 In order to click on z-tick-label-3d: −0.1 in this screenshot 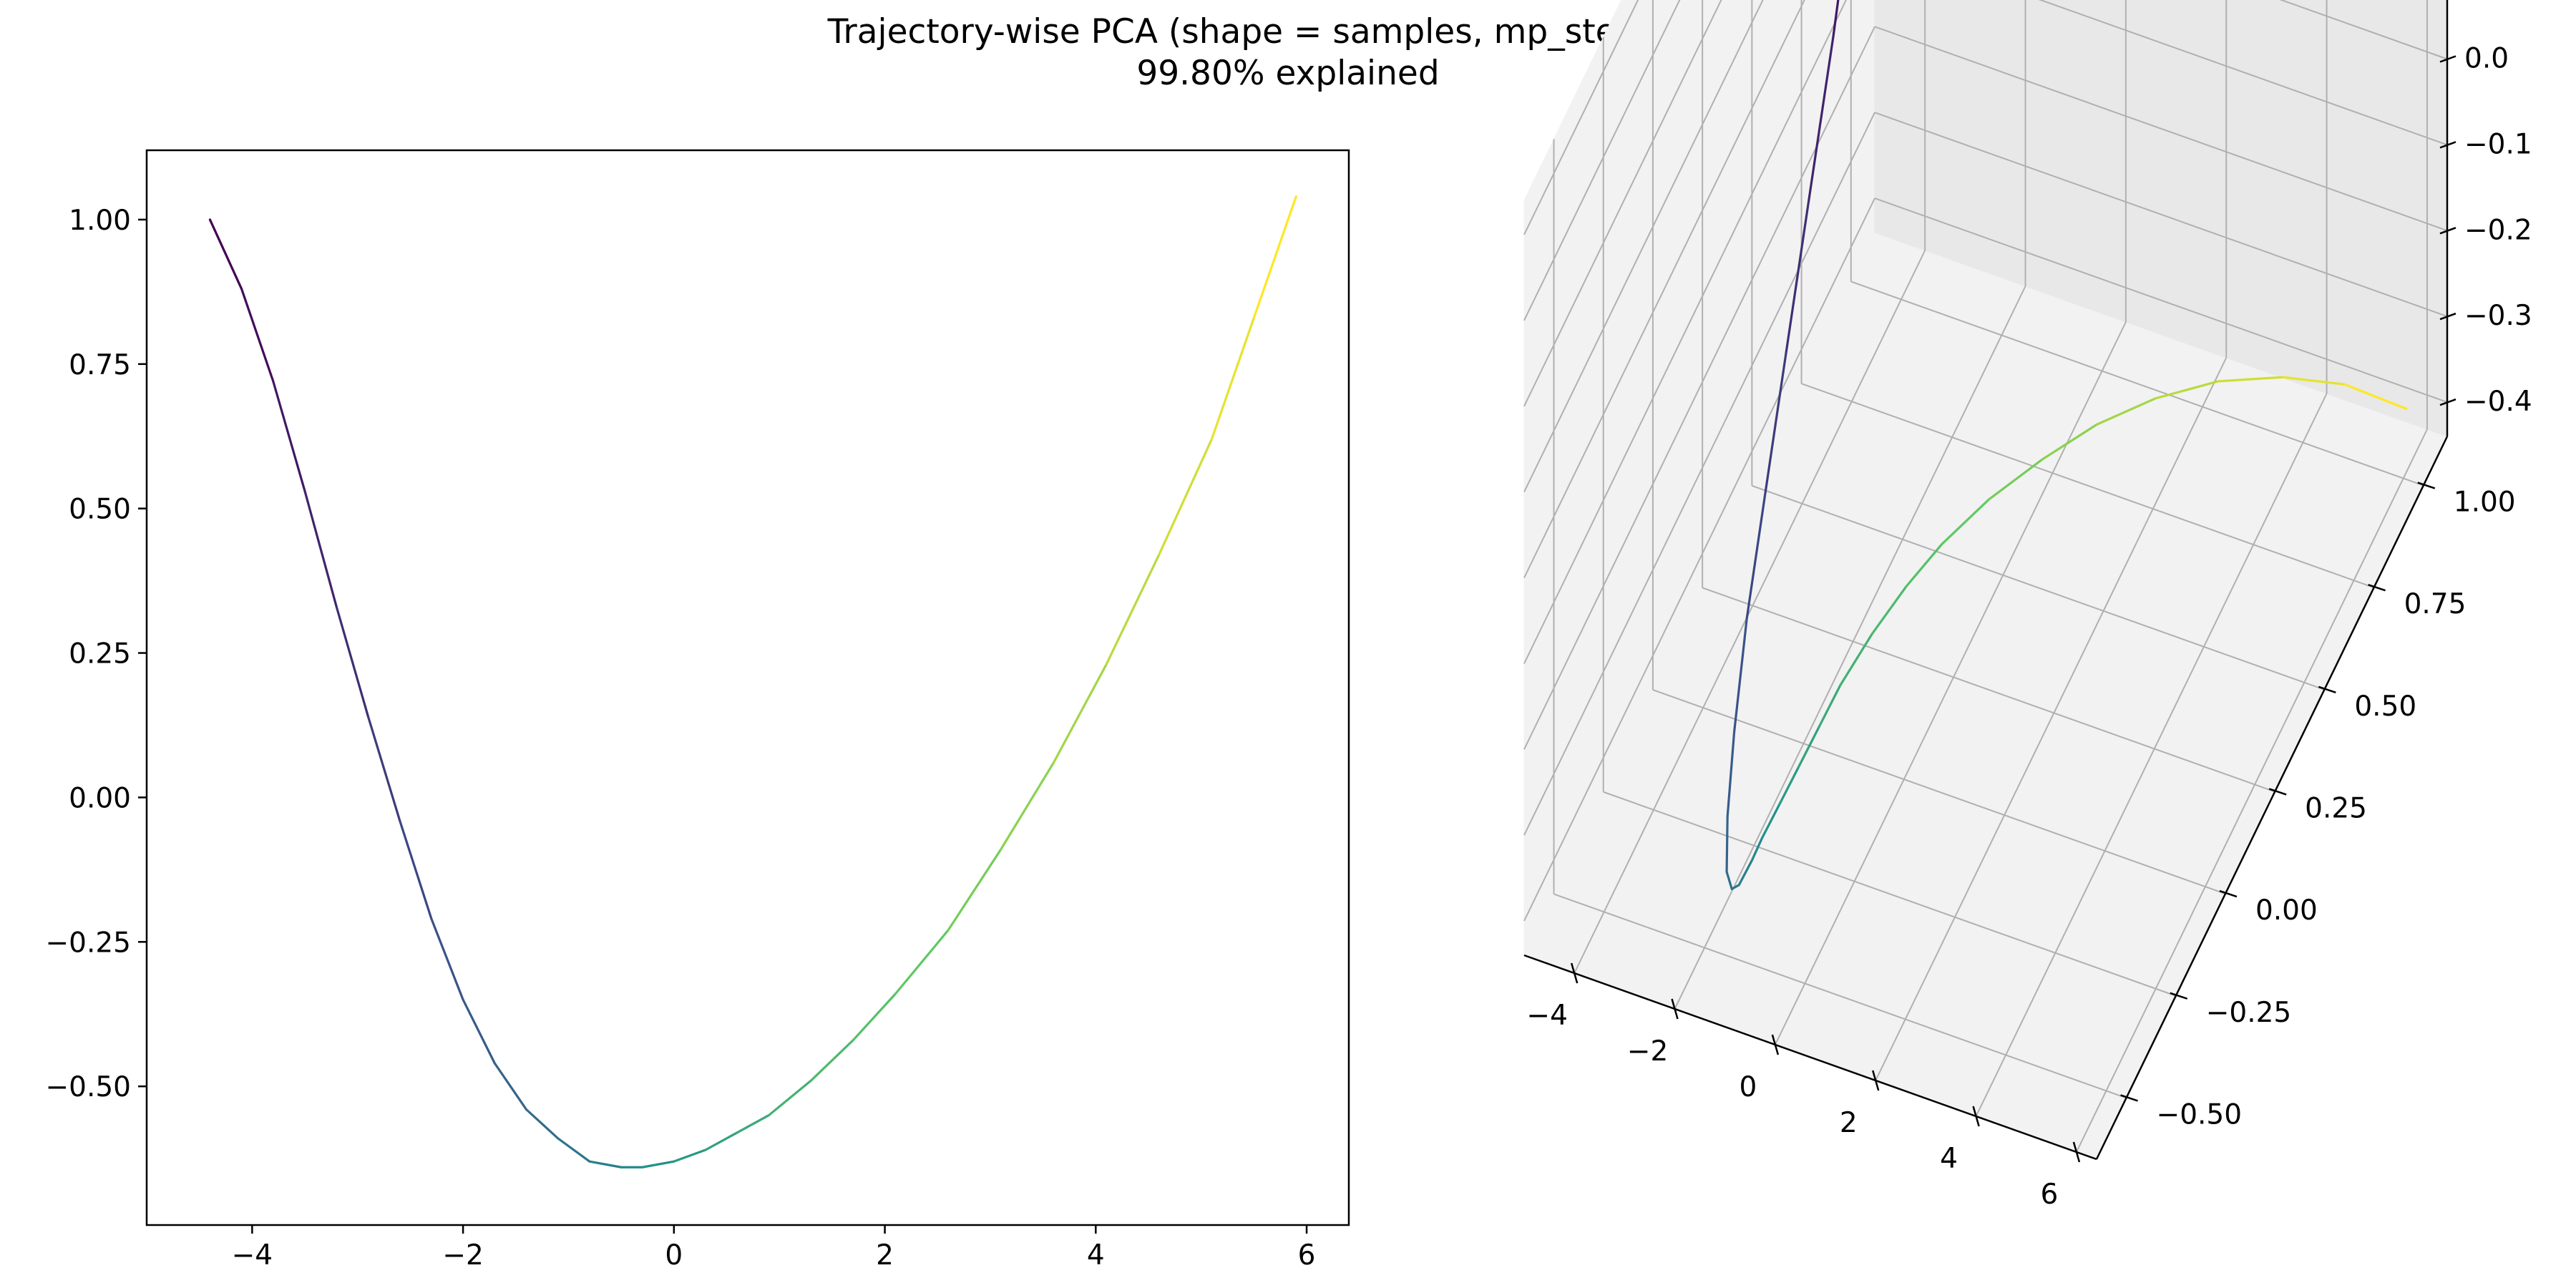, I will do `click(2498, 144)`.